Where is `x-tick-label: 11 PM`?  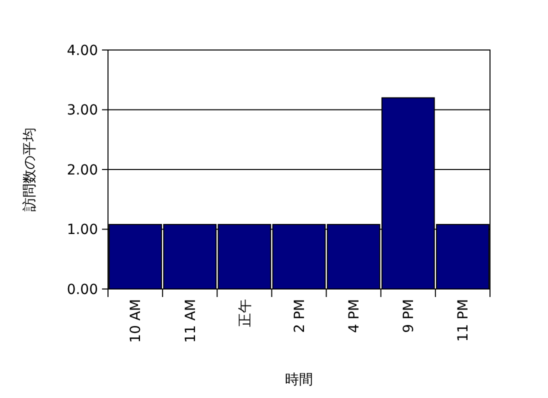
x-tick-label: 11 PM is located at coordinates (464, 320).